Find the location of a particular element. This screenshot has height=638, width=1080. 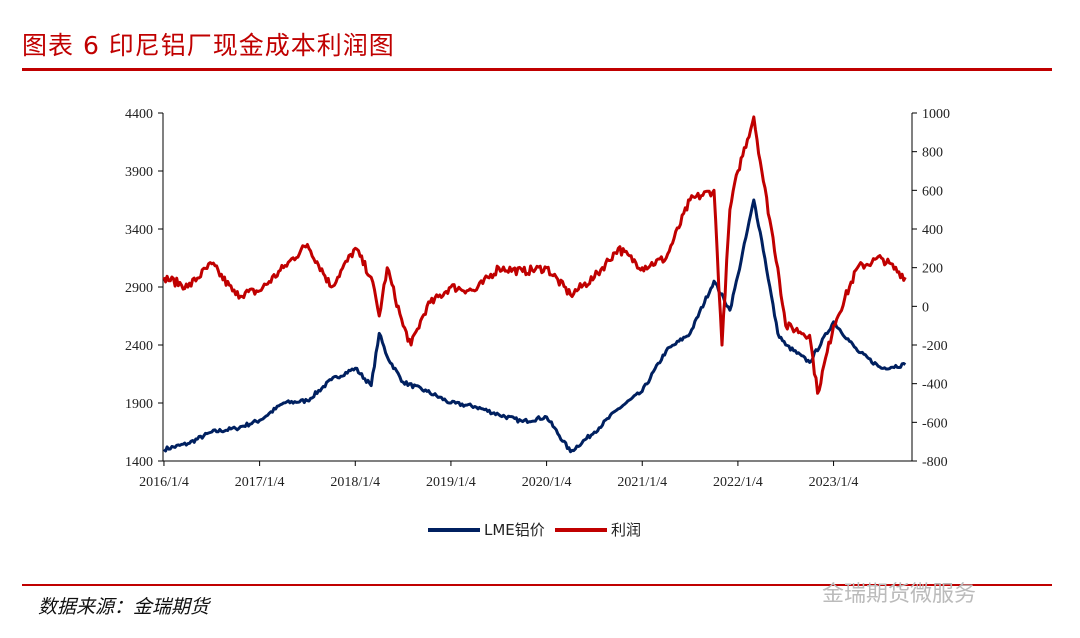

right-tick-label: -600 is located at coordinates (935, 423).